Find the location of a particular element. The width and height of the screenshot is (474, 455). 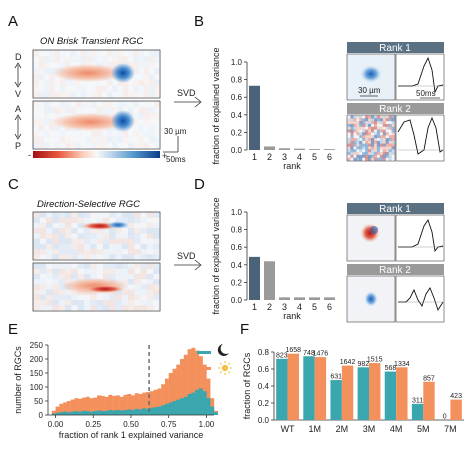

y-axis-label: fraction of explained variance is located at coordinates (216, 105).